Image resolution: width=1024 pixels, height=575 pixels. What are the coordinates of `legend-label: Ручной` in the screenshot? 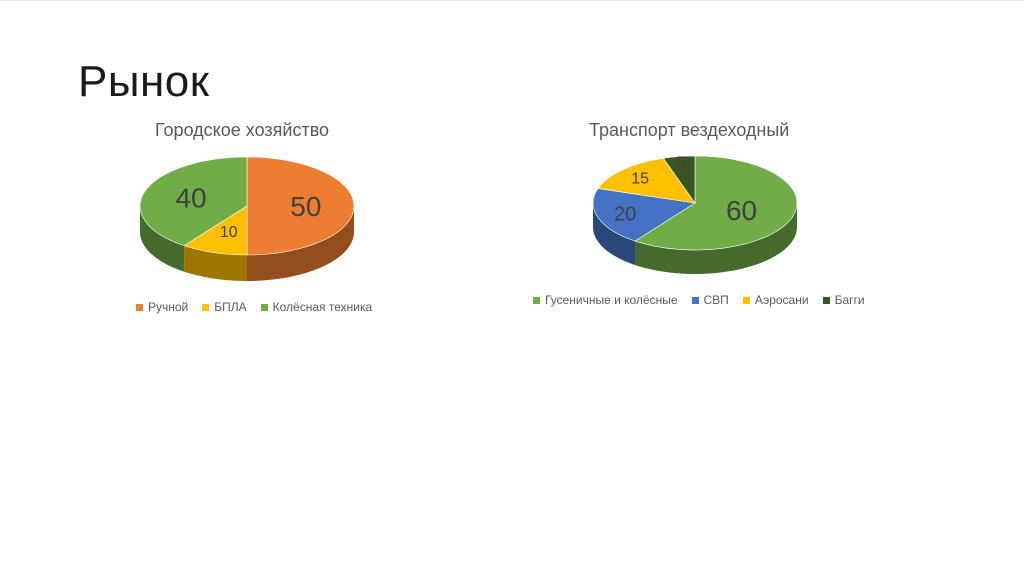 It's located at (168, 307).